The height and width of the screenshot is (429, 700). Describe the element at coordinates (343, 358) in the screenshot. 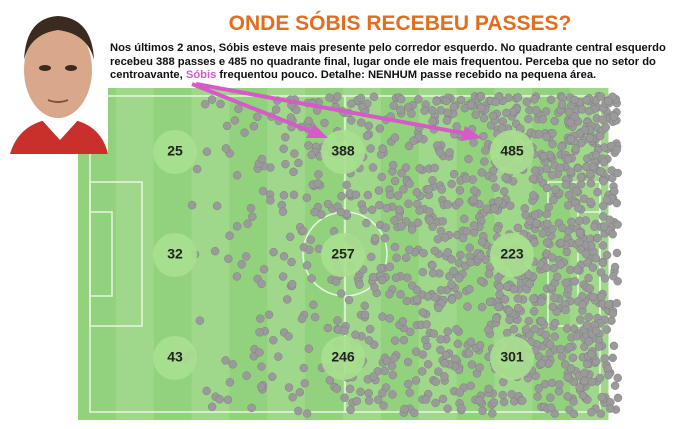

I see `zone-circle` at that location.